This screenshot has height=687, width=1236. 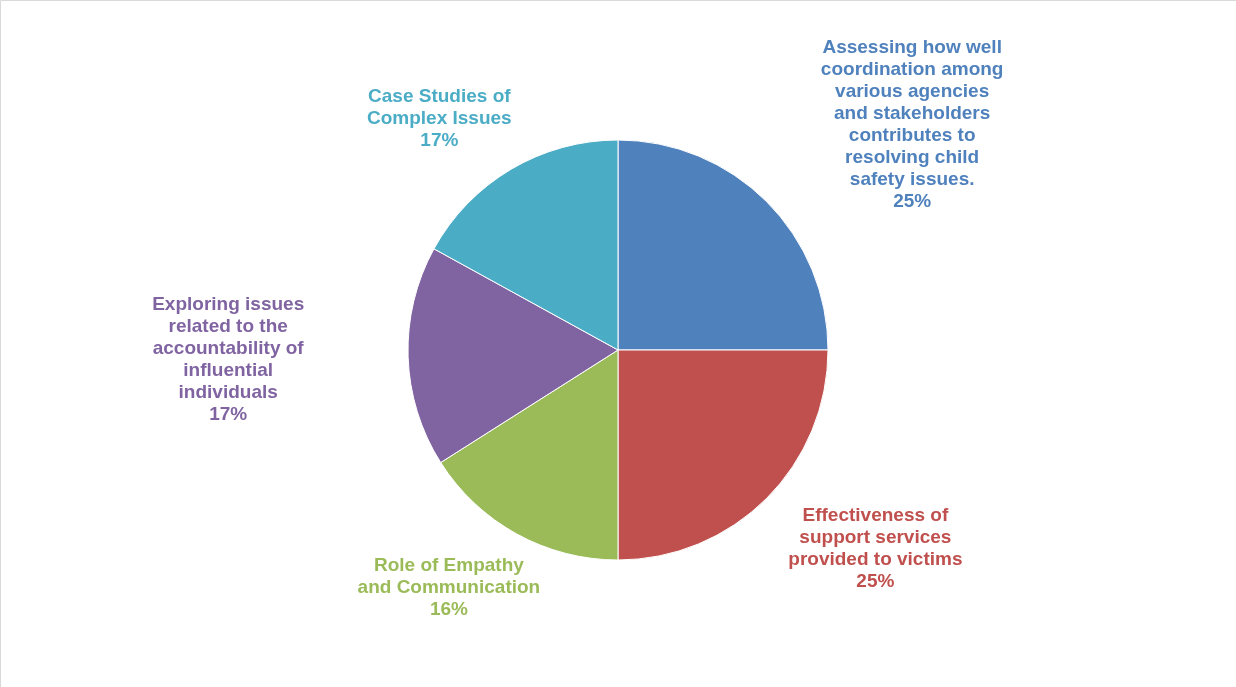 I want to click on slice-label: Role of Empathy and Communication, so click(x=449, y=575).